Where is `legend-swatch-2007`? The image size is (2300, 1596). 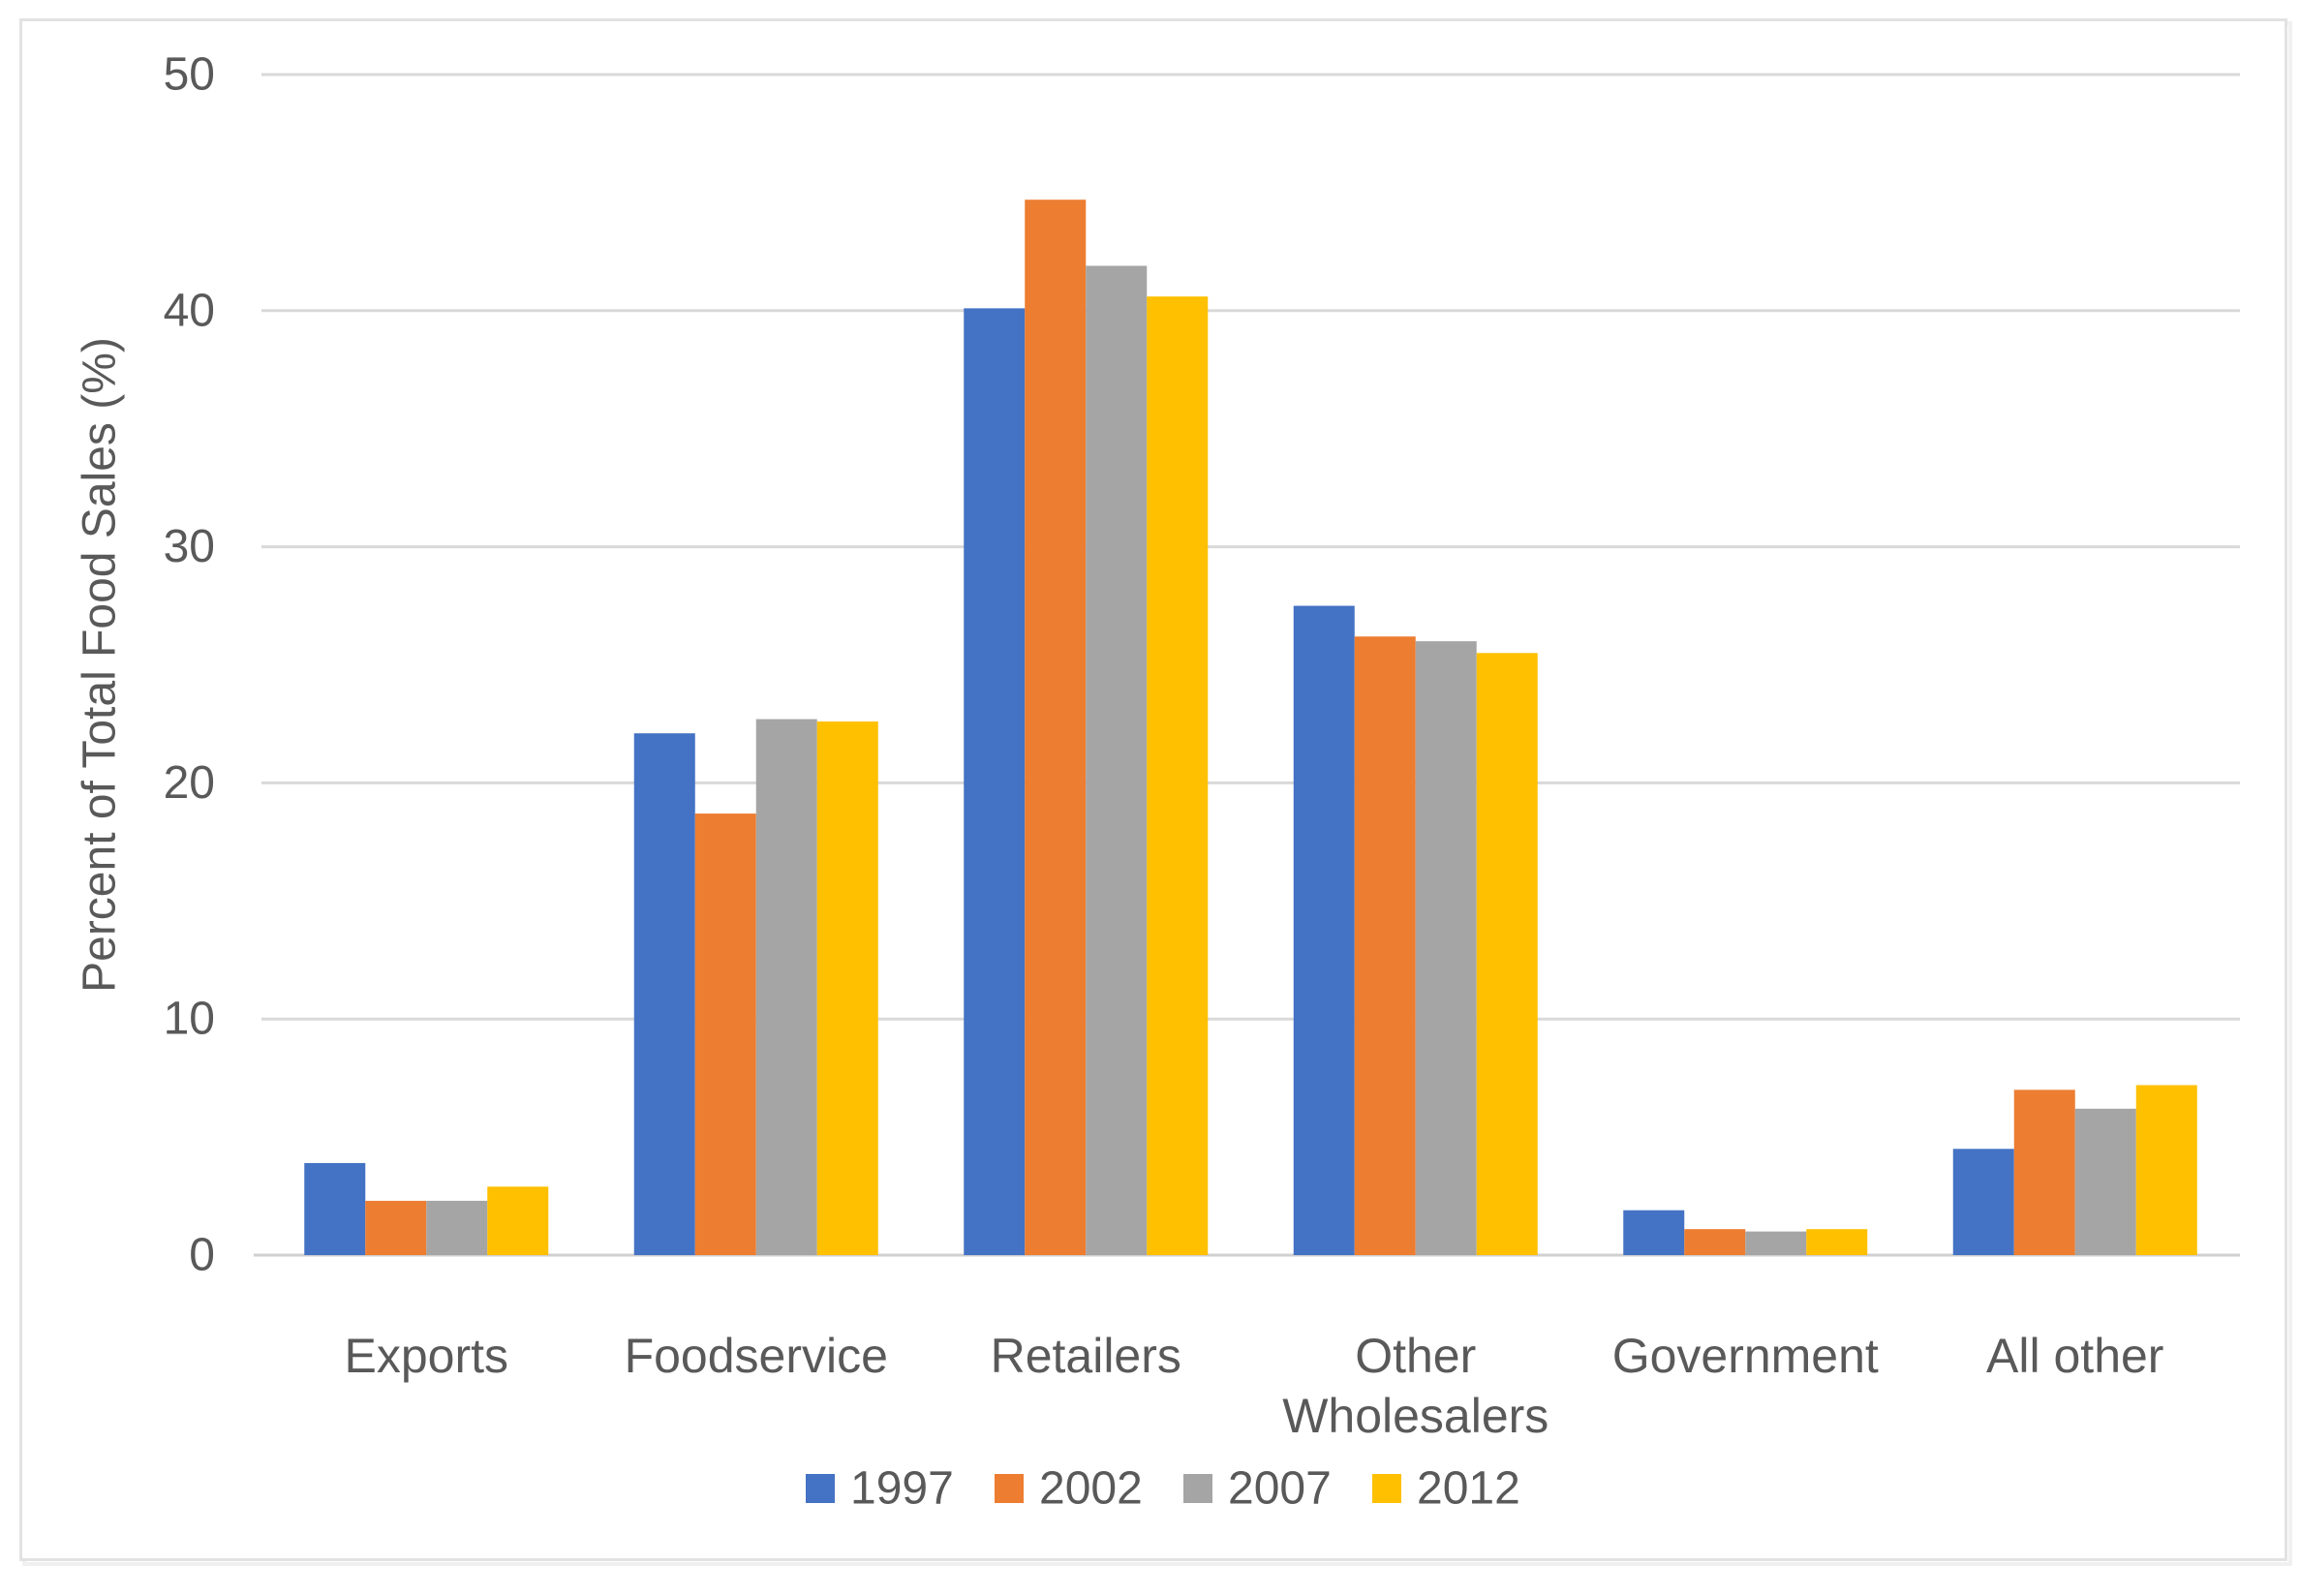
legend-swatch-2007 is located at coordinates (1197, 1488).